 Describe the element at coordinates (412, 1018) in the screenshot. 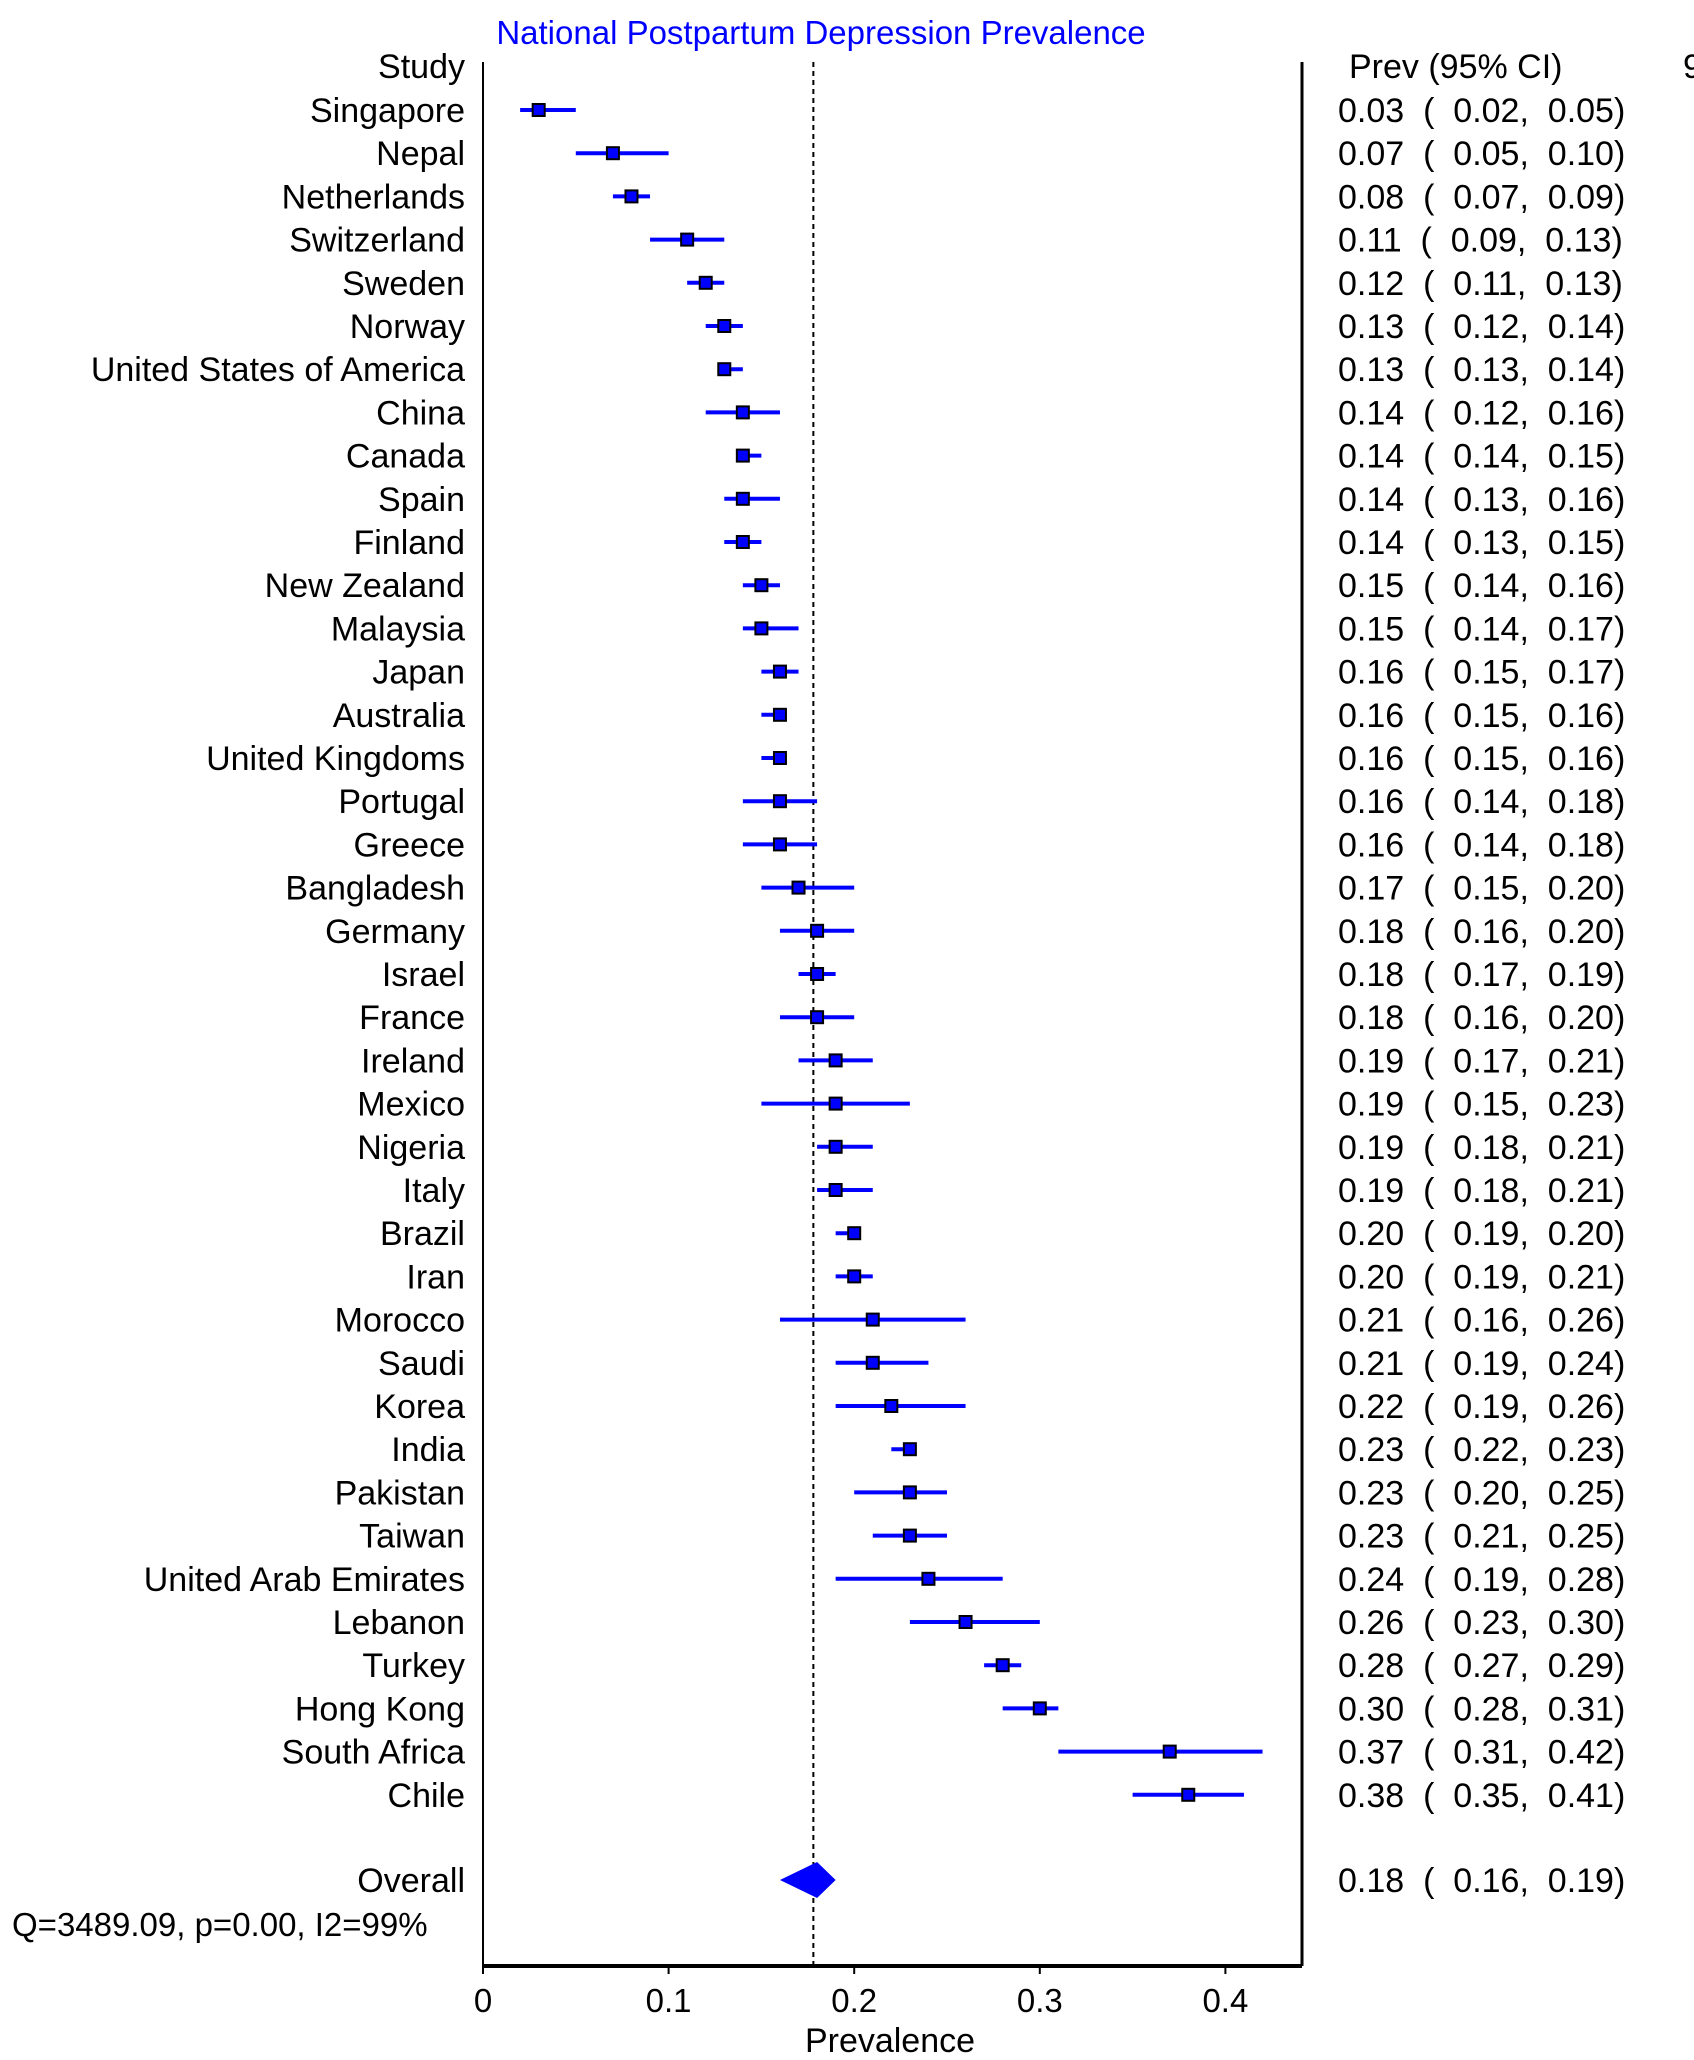

I see `study-label: France` at that location.